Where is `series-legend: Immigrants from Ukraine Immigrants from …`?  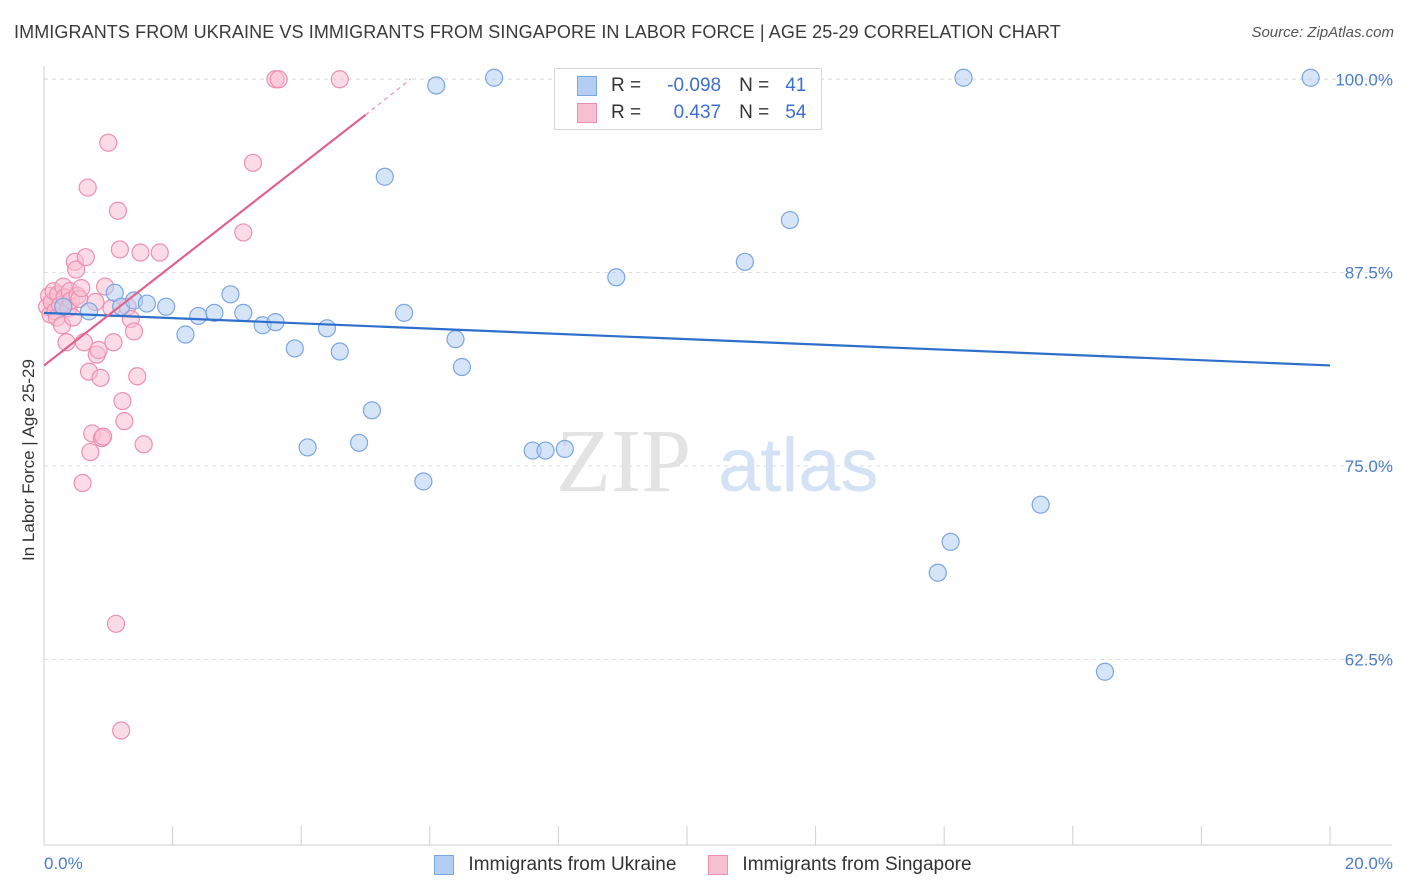
series-legend: Immigrants from Ukraine Immigrants from … is located at coordinates (703, 865).